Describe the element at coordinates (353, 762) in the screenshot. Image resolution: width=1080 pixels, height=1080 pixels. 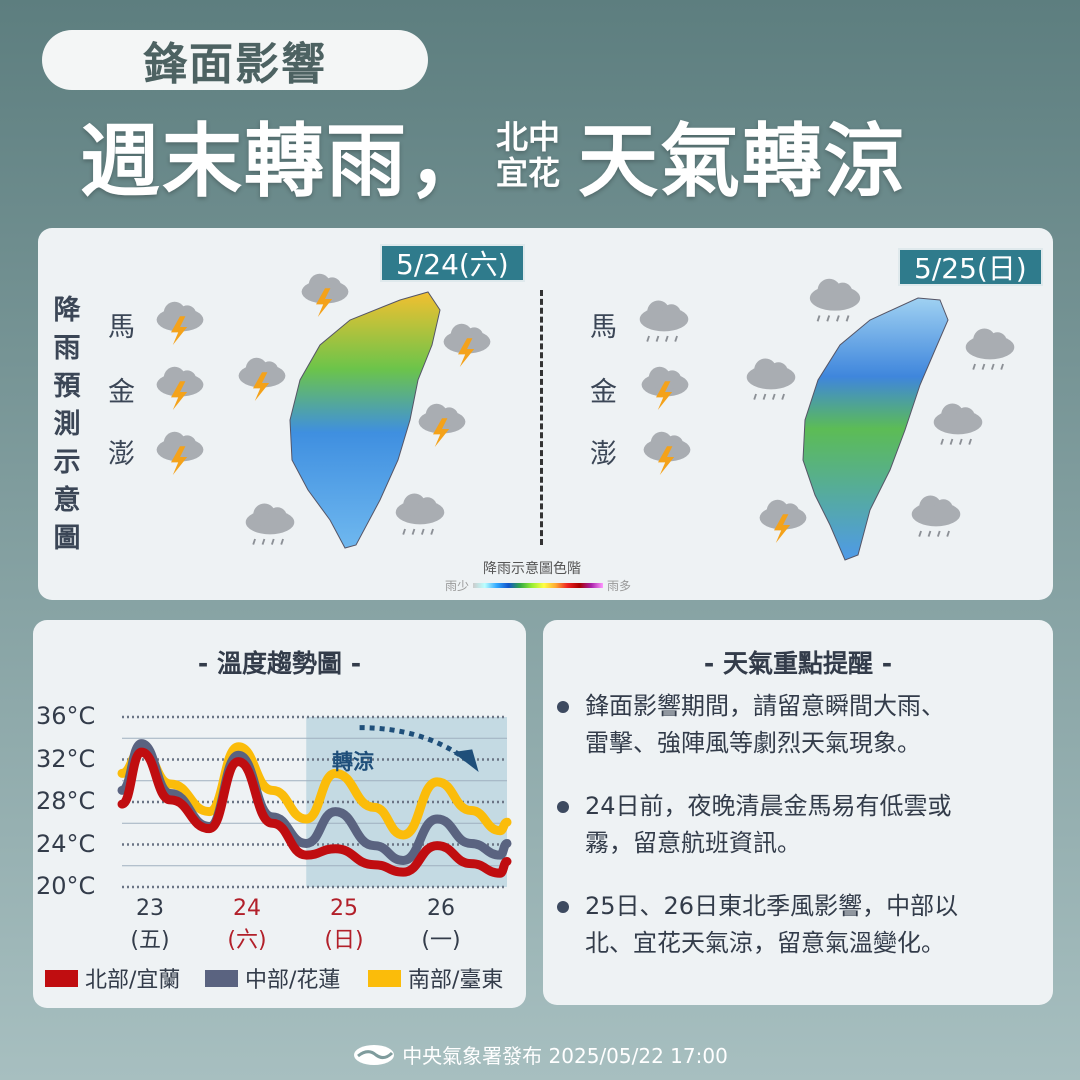
I see `cooling-annotation: 轉涼` at that location.